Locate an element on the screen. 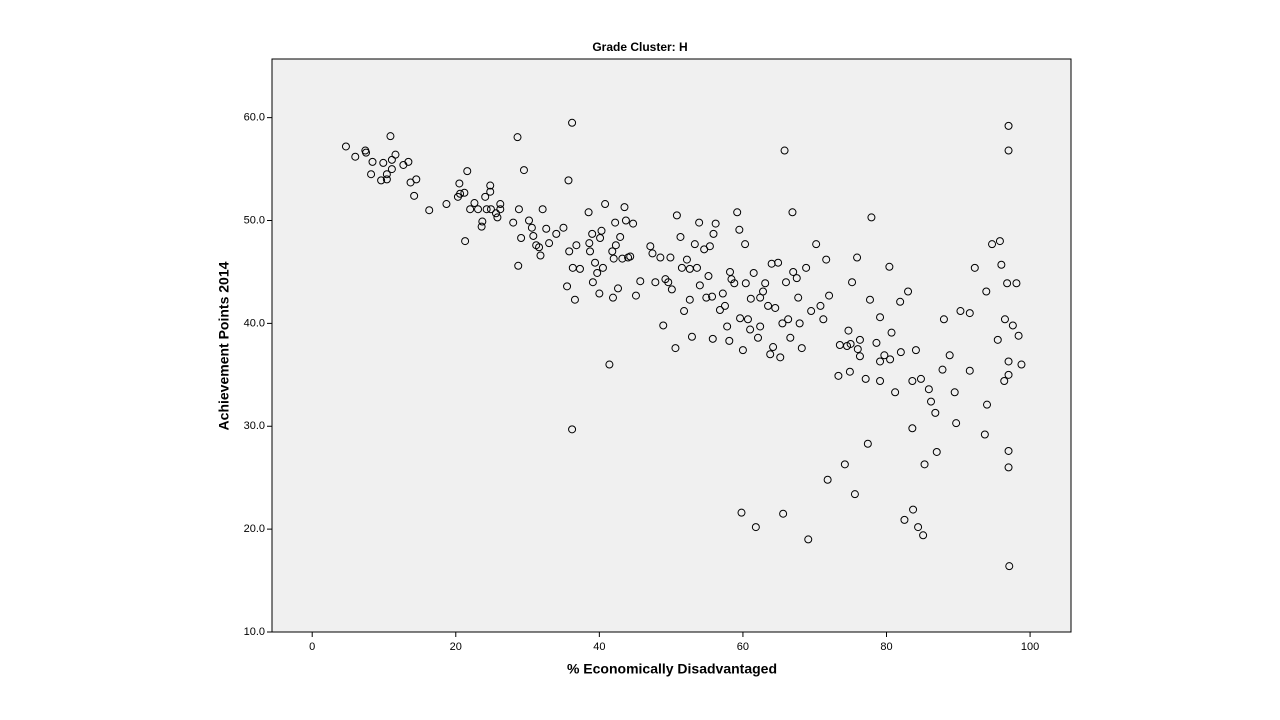  chart-title: Grade Cluster: H is located at coordinates (639, 47).